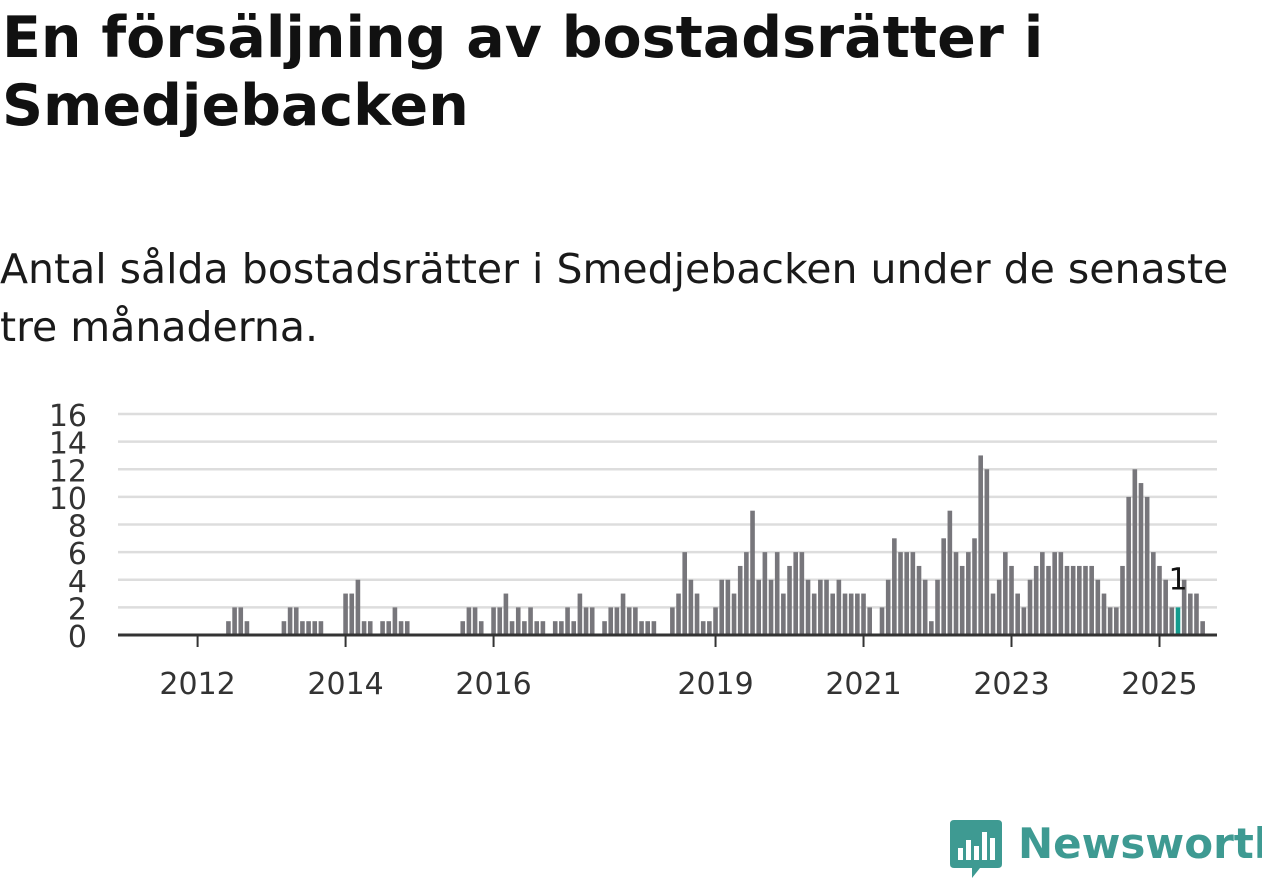 This screenshot has width=1262, height=880. I want to click on x-tick-label: 2021, so click(863, 683).